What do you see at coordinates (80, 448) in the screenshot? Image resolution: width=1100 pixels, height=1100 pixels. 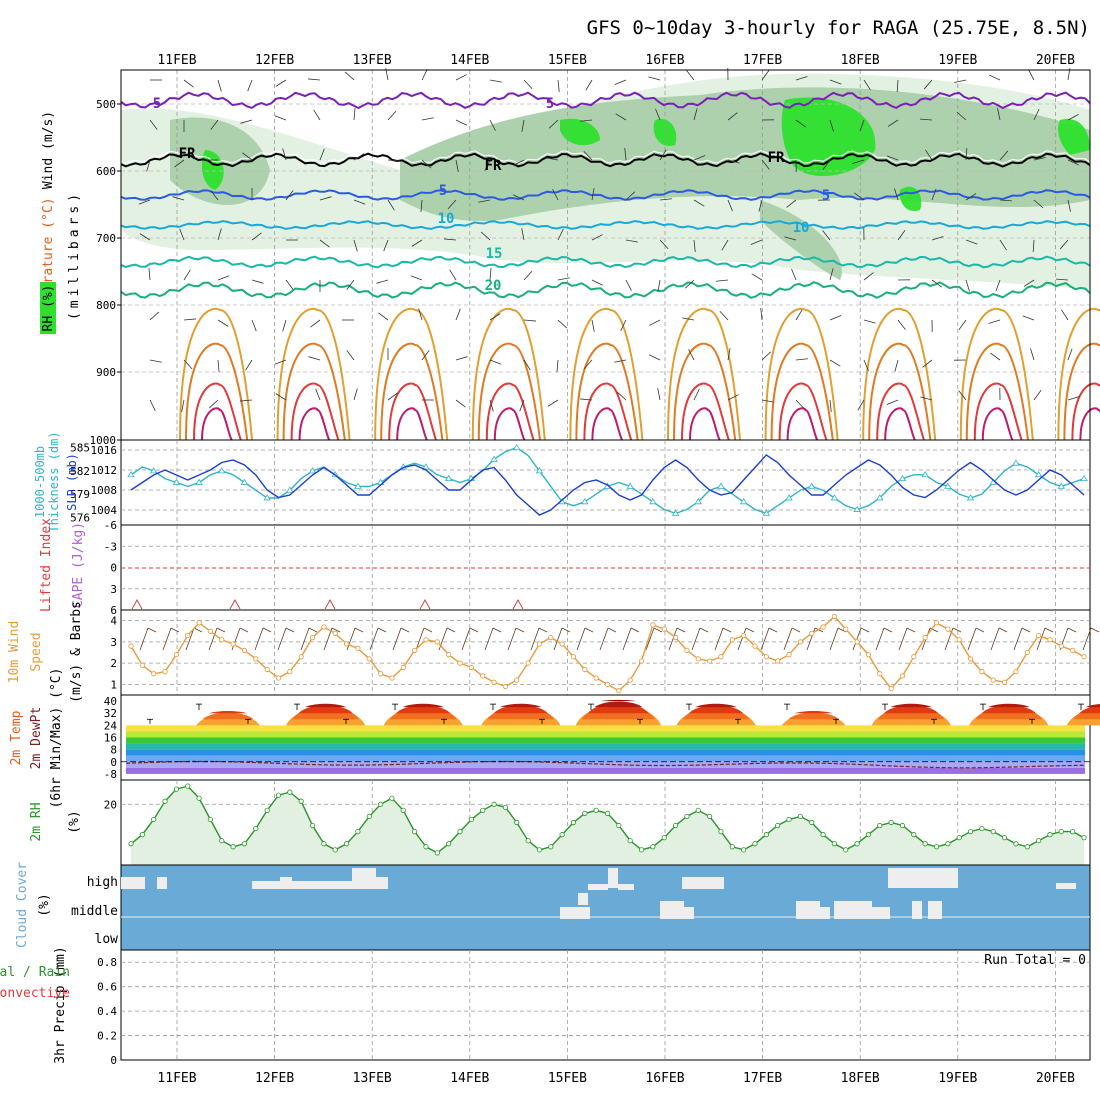 I see `tick-label: 585` at bounding box center [80, 448].